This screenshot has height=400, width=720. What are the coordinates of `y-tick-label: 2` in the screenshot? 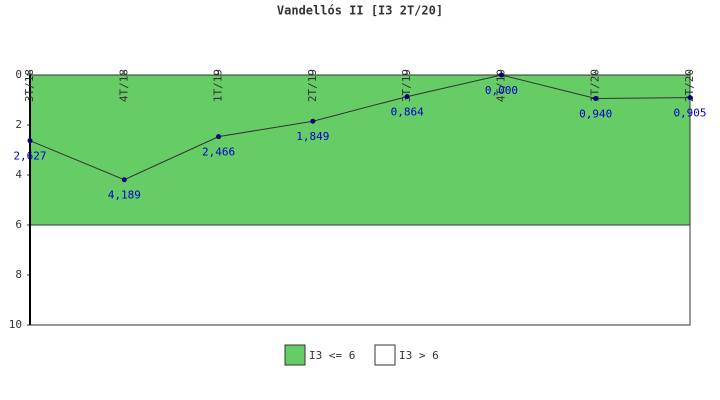 It's located at (18, 124).